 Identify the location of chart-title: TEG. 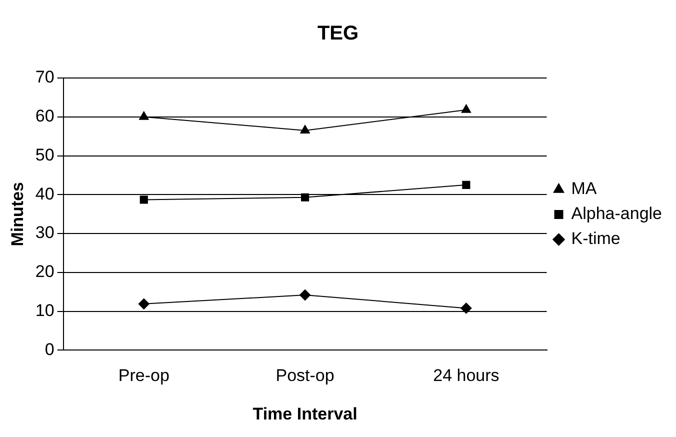
(338, 33).